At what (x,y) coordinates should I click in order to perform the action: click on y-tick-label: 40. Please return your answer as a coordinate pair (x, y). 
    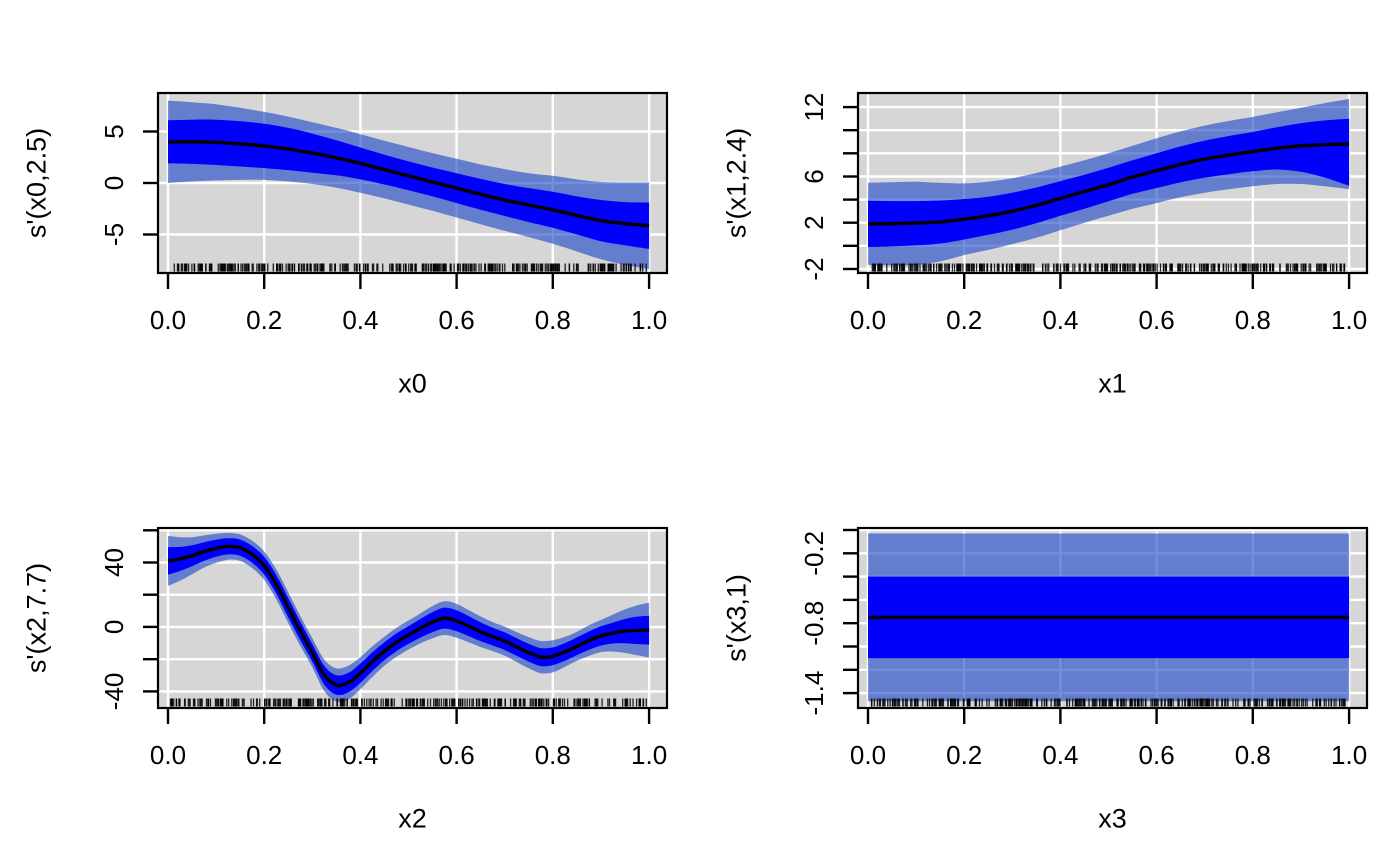
    Looking at the image, I should click on (114, 562).